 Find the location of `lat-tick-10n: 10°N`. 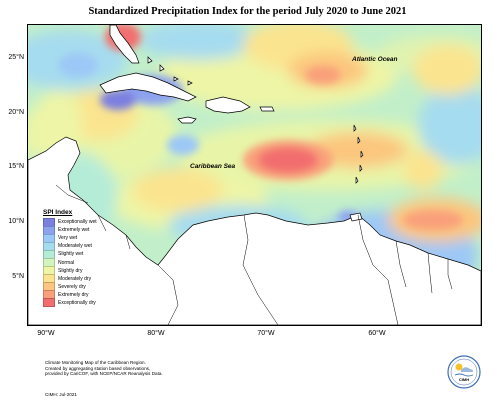

lat-tick-10n: 10°N is located at coordinates (16, 221).